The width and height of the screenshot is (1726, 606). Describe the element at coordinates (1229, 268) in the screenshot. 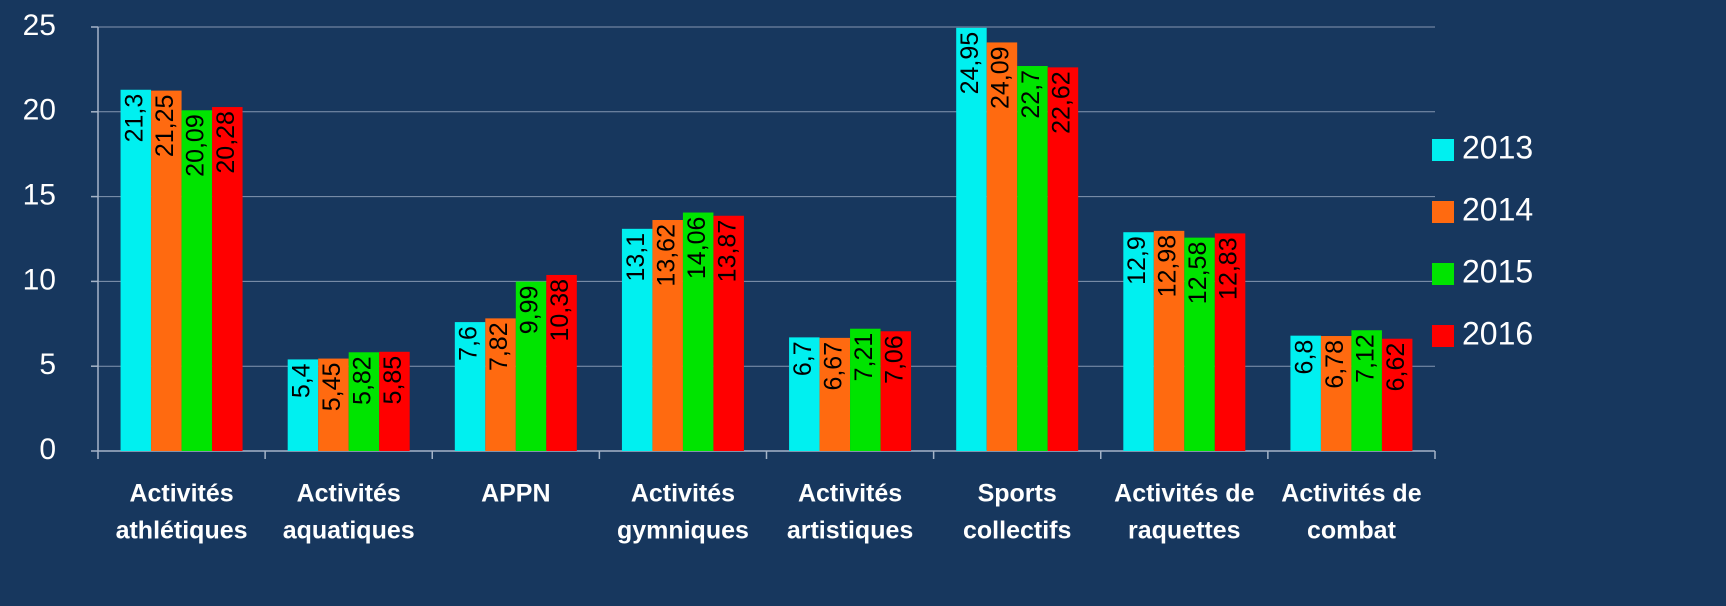

I see `value-label: 12,83` at that location.